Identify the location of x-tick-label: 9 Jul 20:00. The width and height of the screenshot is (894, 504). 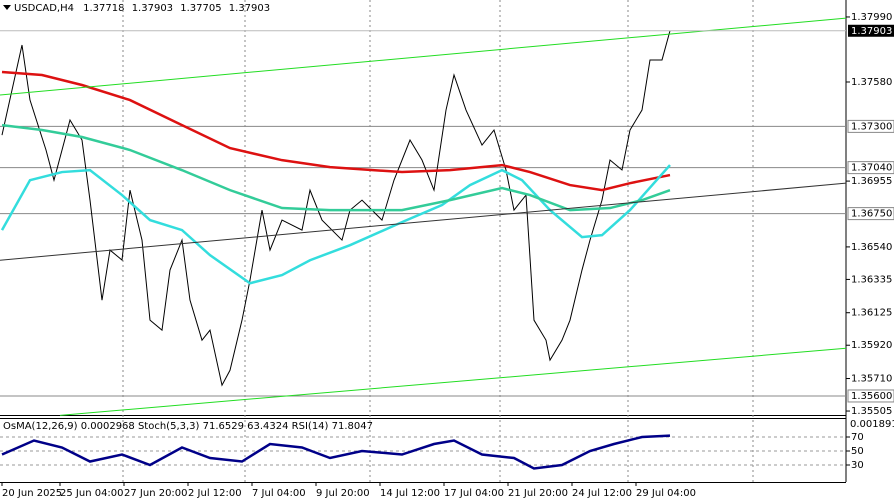
(343, 493).